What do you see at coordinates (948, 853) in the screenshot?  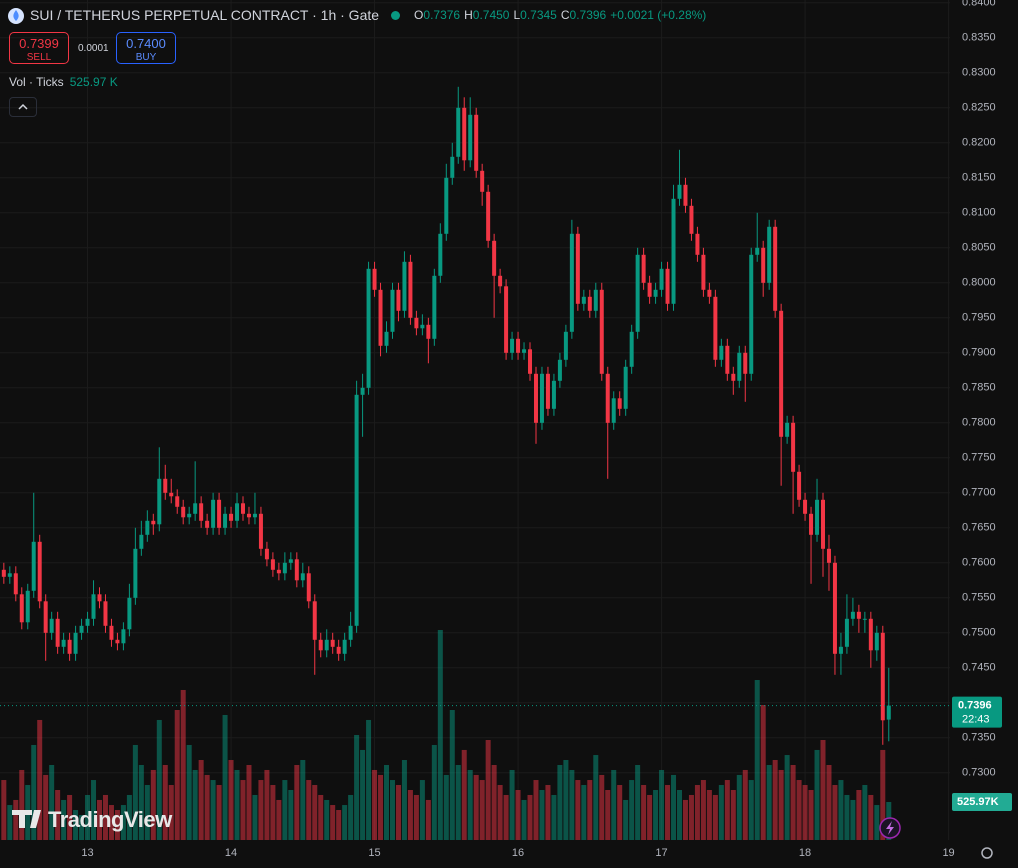 I see `x-tick-label: 19` at bounding box center [948, 853].